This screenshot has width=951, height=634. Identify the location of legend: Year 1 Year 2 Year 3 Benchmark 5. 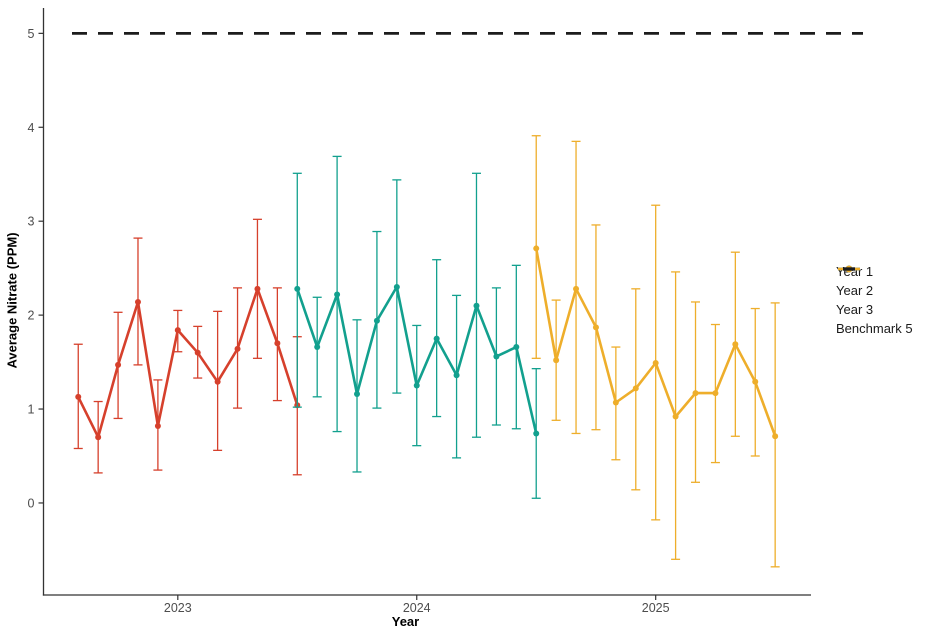
(874, 300).